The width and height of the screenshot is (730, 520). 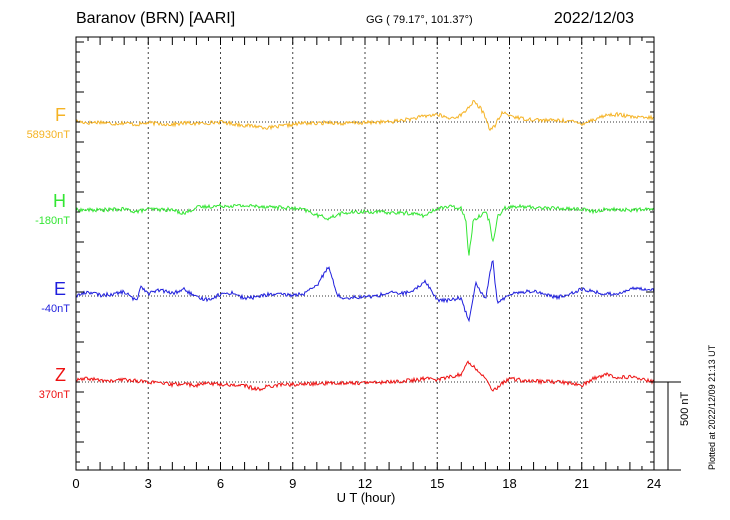 I want to click on channel-label-e: E, so click(x=59, y=289).